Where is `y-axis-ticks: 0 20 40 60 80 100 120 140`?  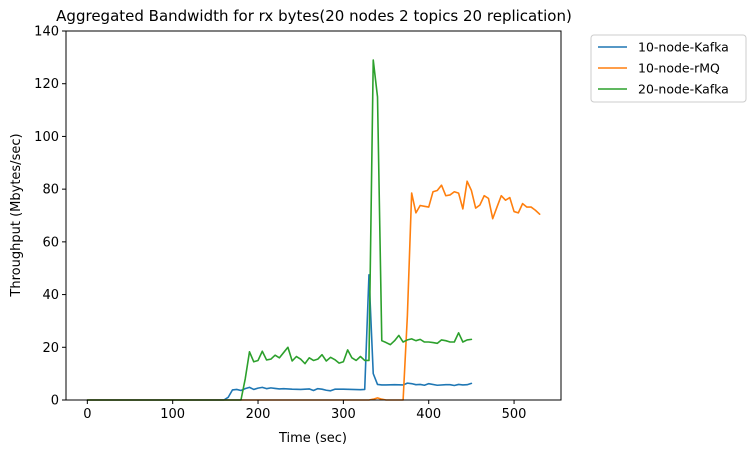
y-axis-ticks: 0 20 40 60 80 100 120 140 is located at coordinates (50, 217).